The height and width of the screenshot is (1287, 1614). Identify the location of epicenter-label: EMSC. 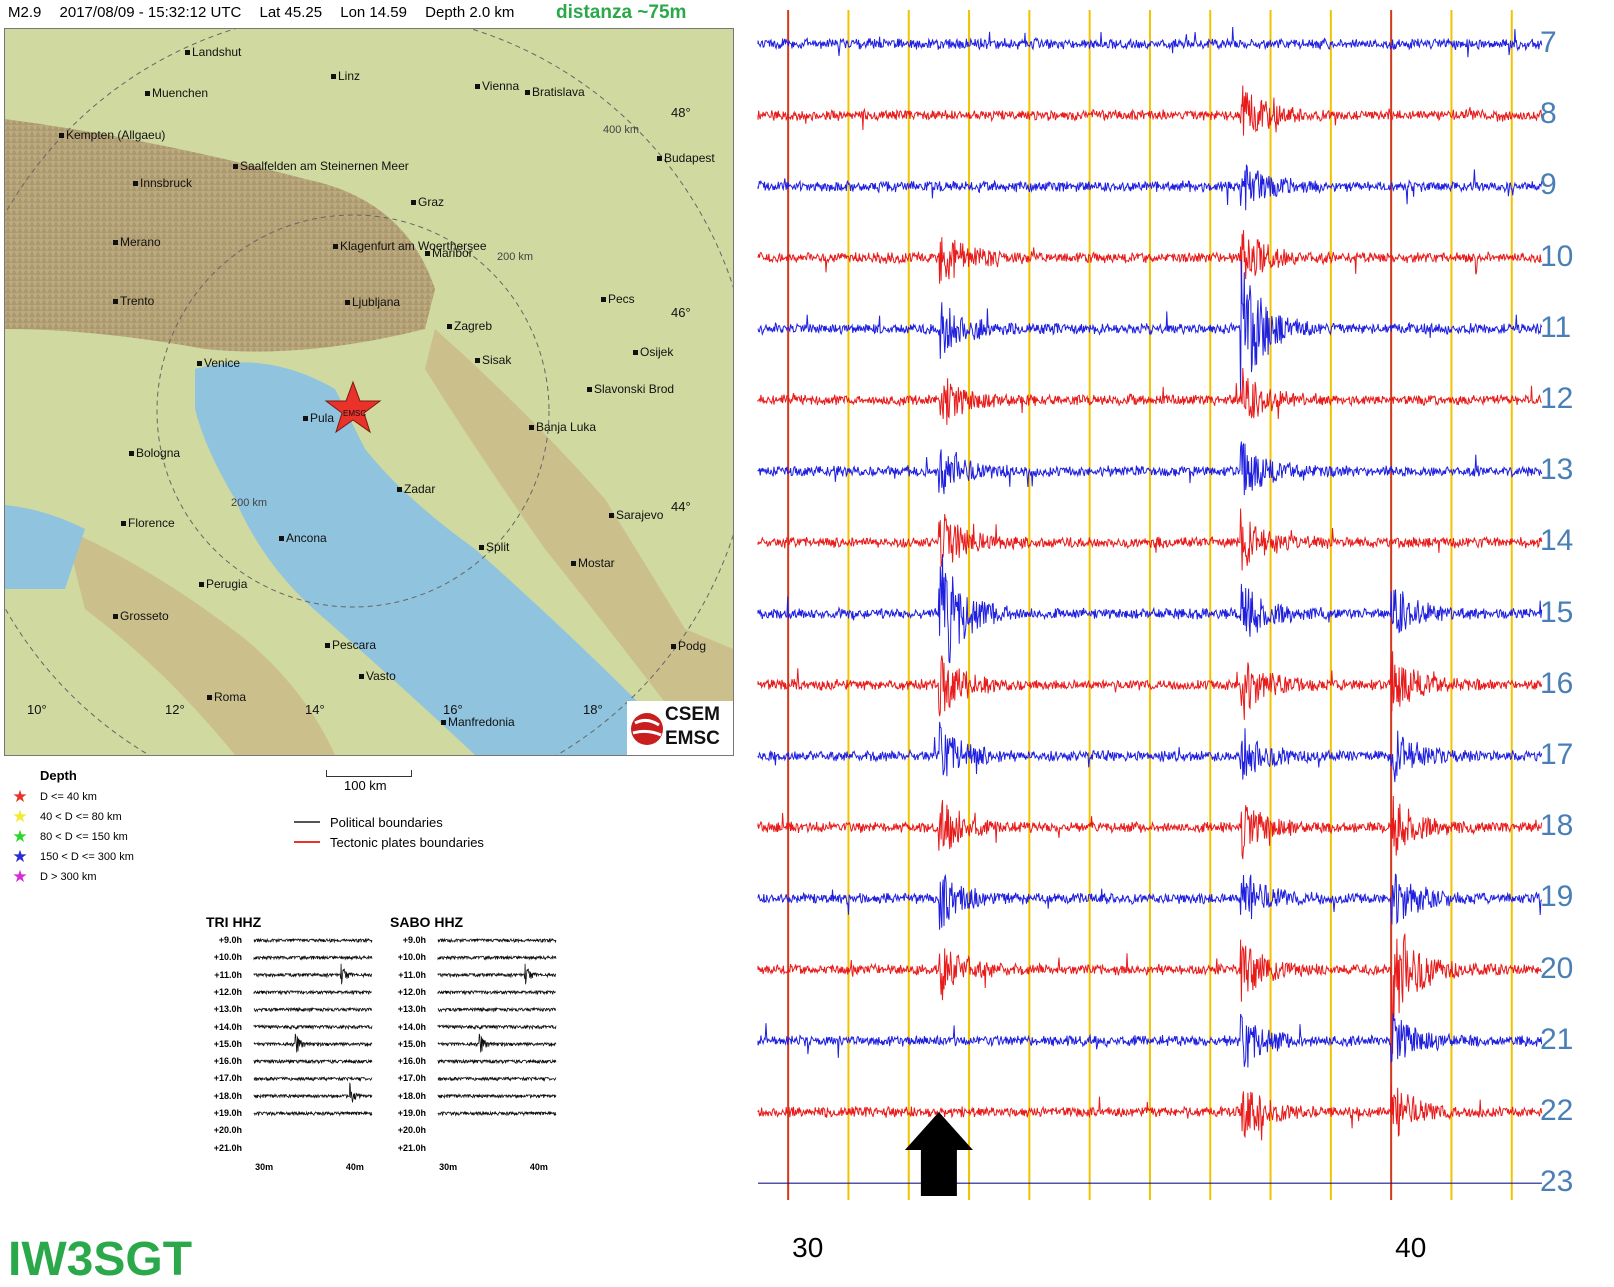
(354, 413).